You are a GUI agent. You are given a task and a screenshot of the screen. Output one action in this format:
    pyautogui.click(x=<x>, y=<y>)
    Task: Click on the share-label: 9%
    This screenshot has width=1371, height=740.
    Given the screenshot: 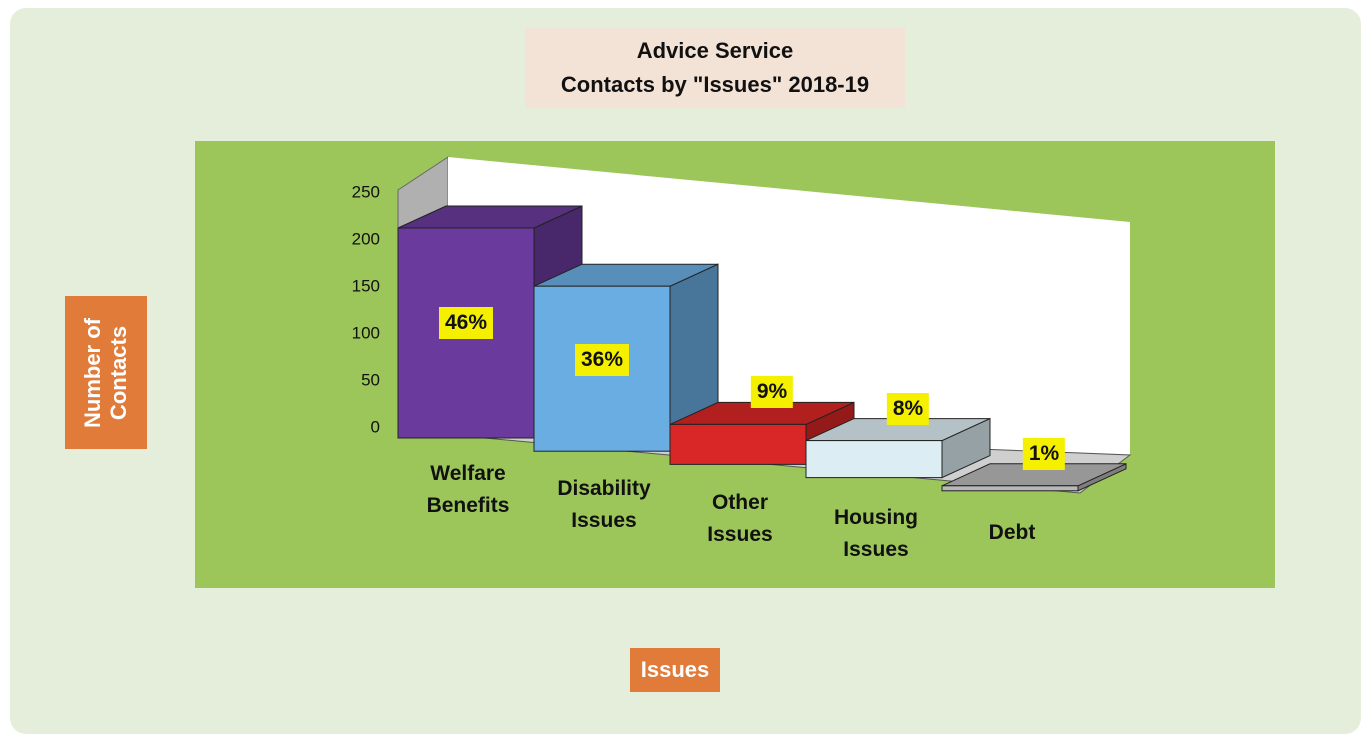 What is the action you would take?
    pyautogui.click(x=772, y=392)
    